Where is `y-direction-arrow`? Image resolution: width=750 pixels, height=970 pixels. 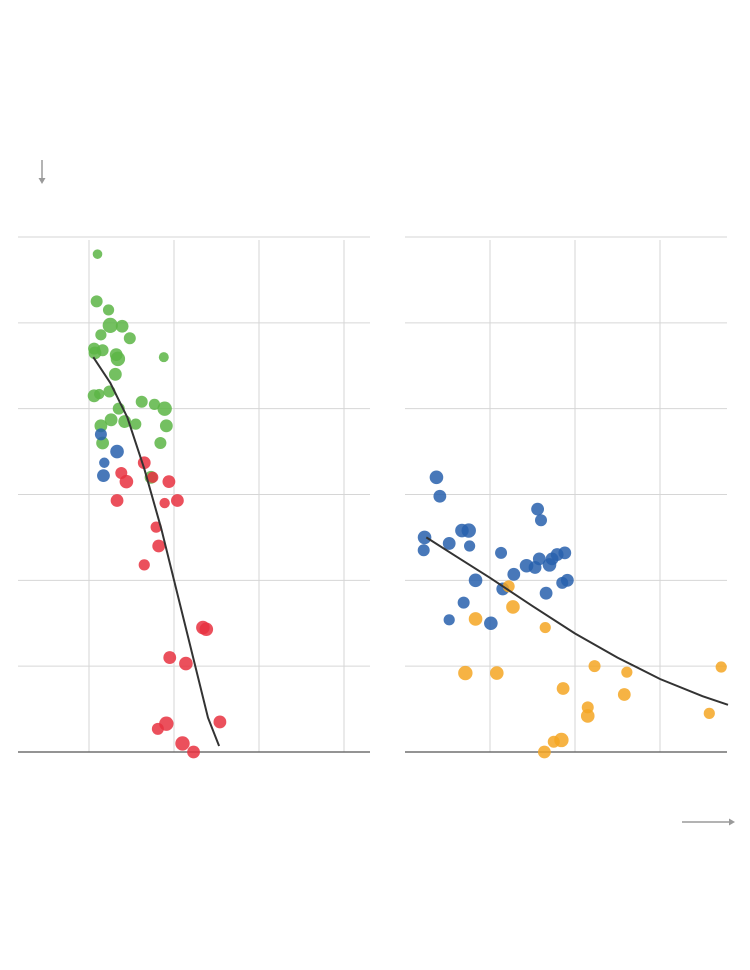
y-direction-arrow is located at coordinates (42, 172).